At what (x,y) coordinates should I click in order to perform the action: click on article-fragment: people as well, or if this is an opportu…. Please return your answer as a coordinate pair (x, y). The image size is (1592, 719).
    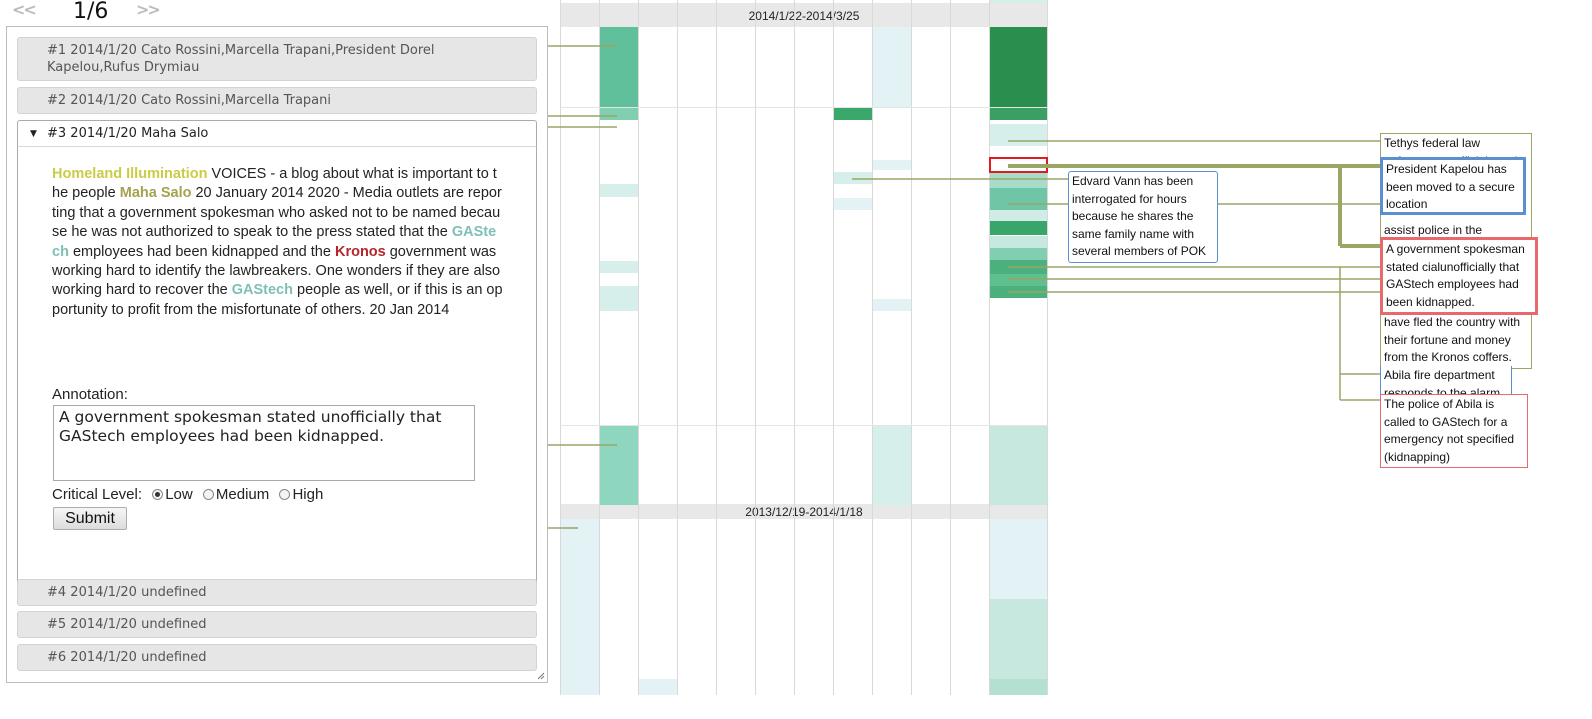
    Looking at the image, I should click on (277, 300).